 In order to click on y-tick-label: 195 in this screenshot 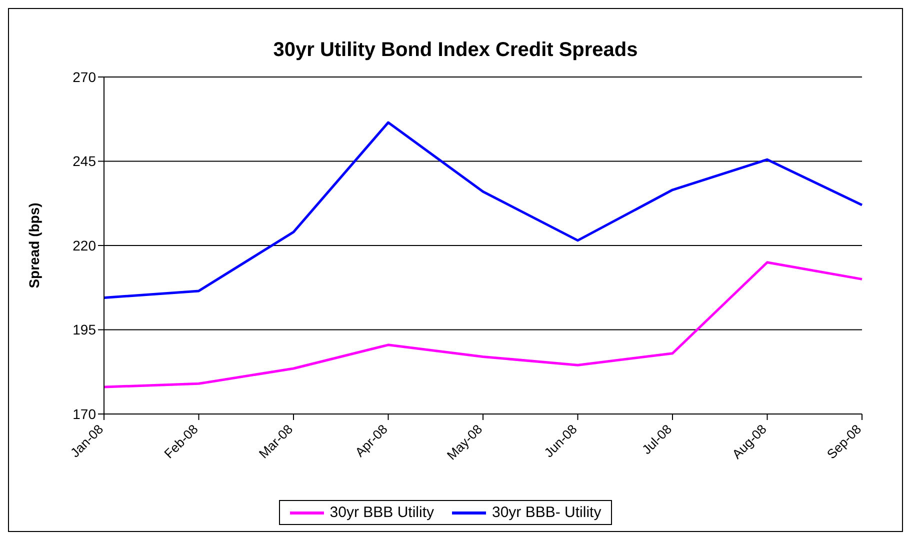, I will do `click(84, 330)`.